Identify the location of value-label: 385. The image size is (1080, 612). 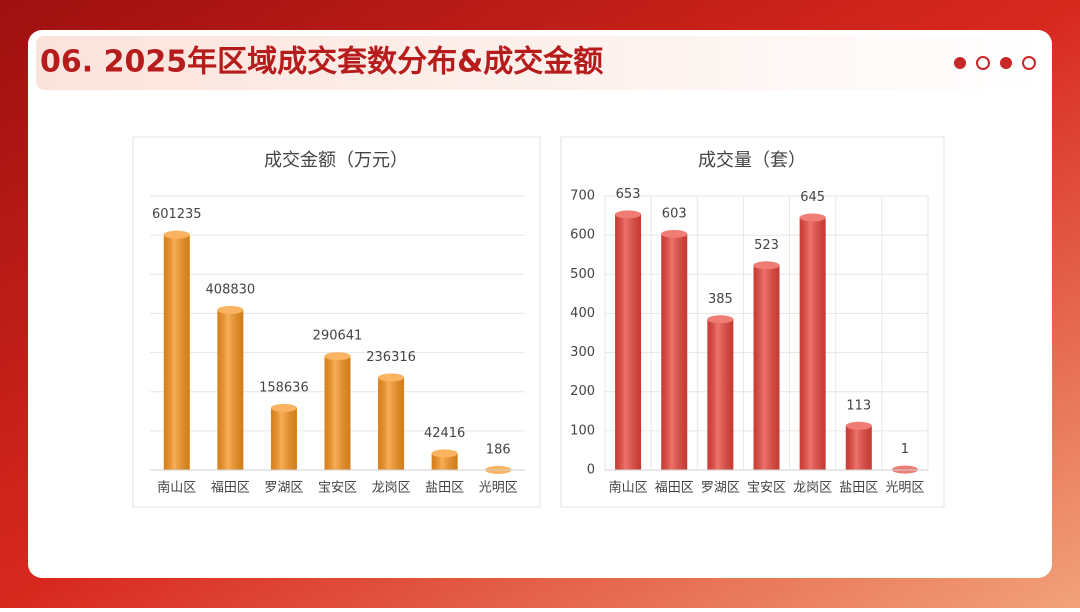
(720, 299).